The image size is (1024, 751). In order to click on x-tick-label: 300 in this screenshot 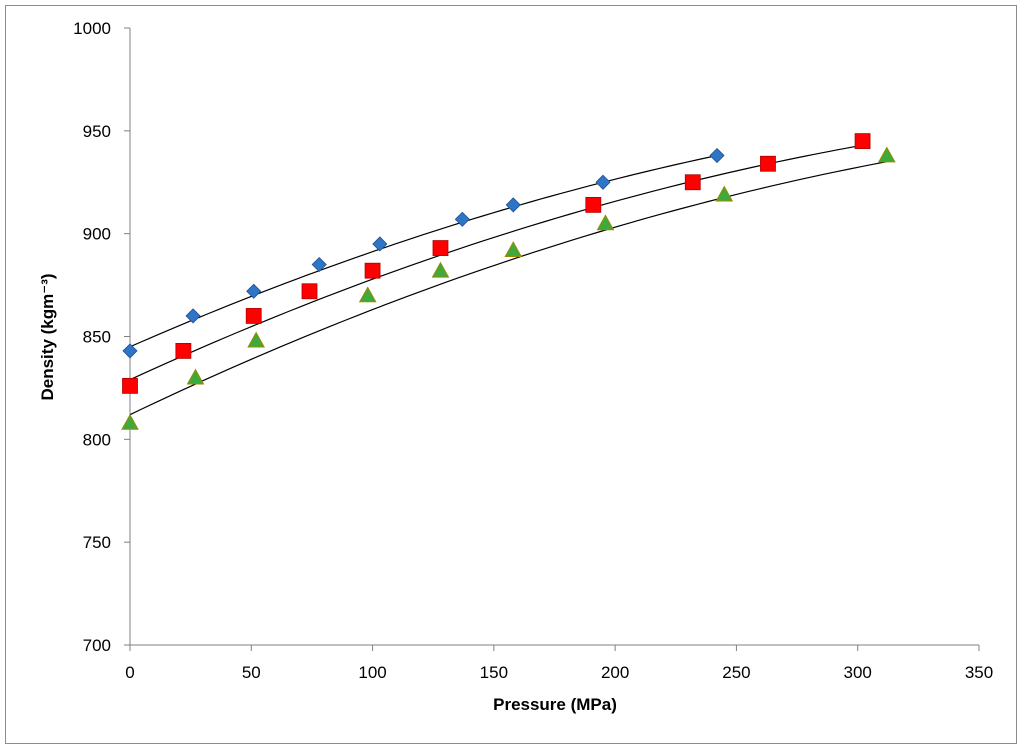, I will do `click(858, 672)`.